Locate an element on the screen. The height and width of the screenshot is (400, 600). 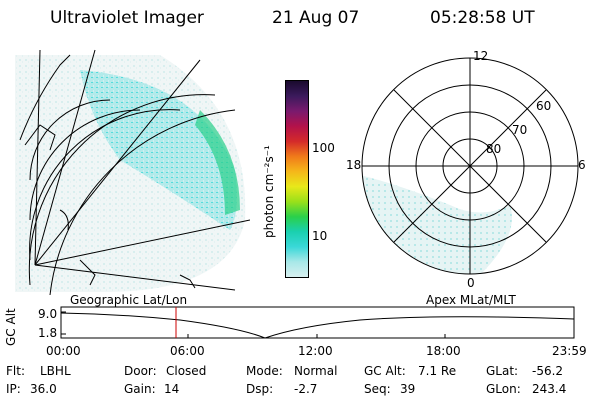
info-value-dsp: -2.7 is located at coordinates (306, 389).